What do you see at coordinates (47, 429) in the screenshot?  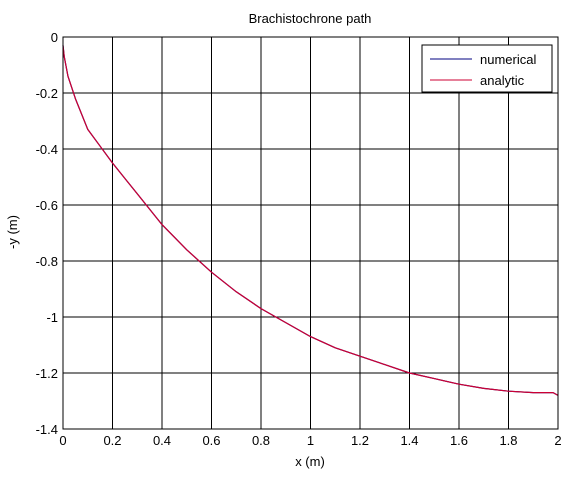 I see `y-tick-label: -1.4` at bounding box center [47, 429].